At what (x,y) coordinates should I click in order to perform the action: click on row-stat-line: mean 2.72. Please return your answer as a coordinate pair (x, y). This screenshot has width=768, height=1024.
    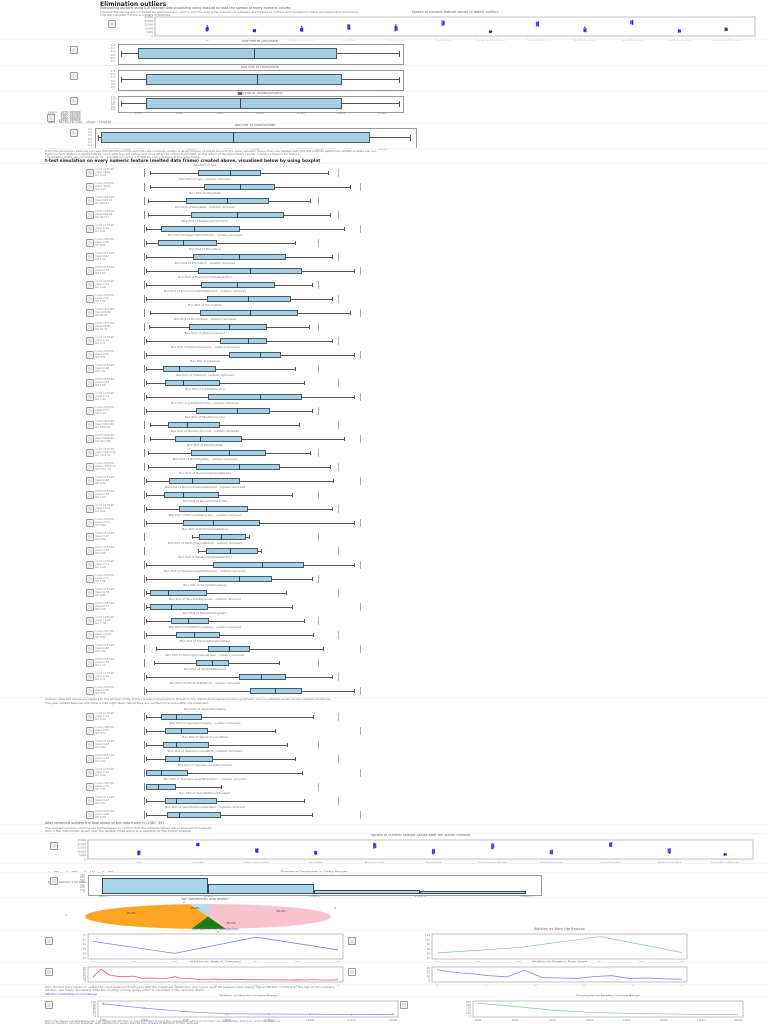
    Looking at the image, I should click on (102, 298).